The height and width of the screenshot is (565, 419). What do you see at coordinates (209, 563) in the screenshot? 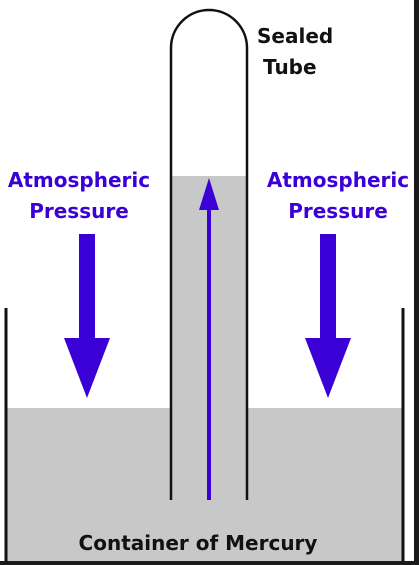
I see `frame-bottom` at bounding box center [209, 563].